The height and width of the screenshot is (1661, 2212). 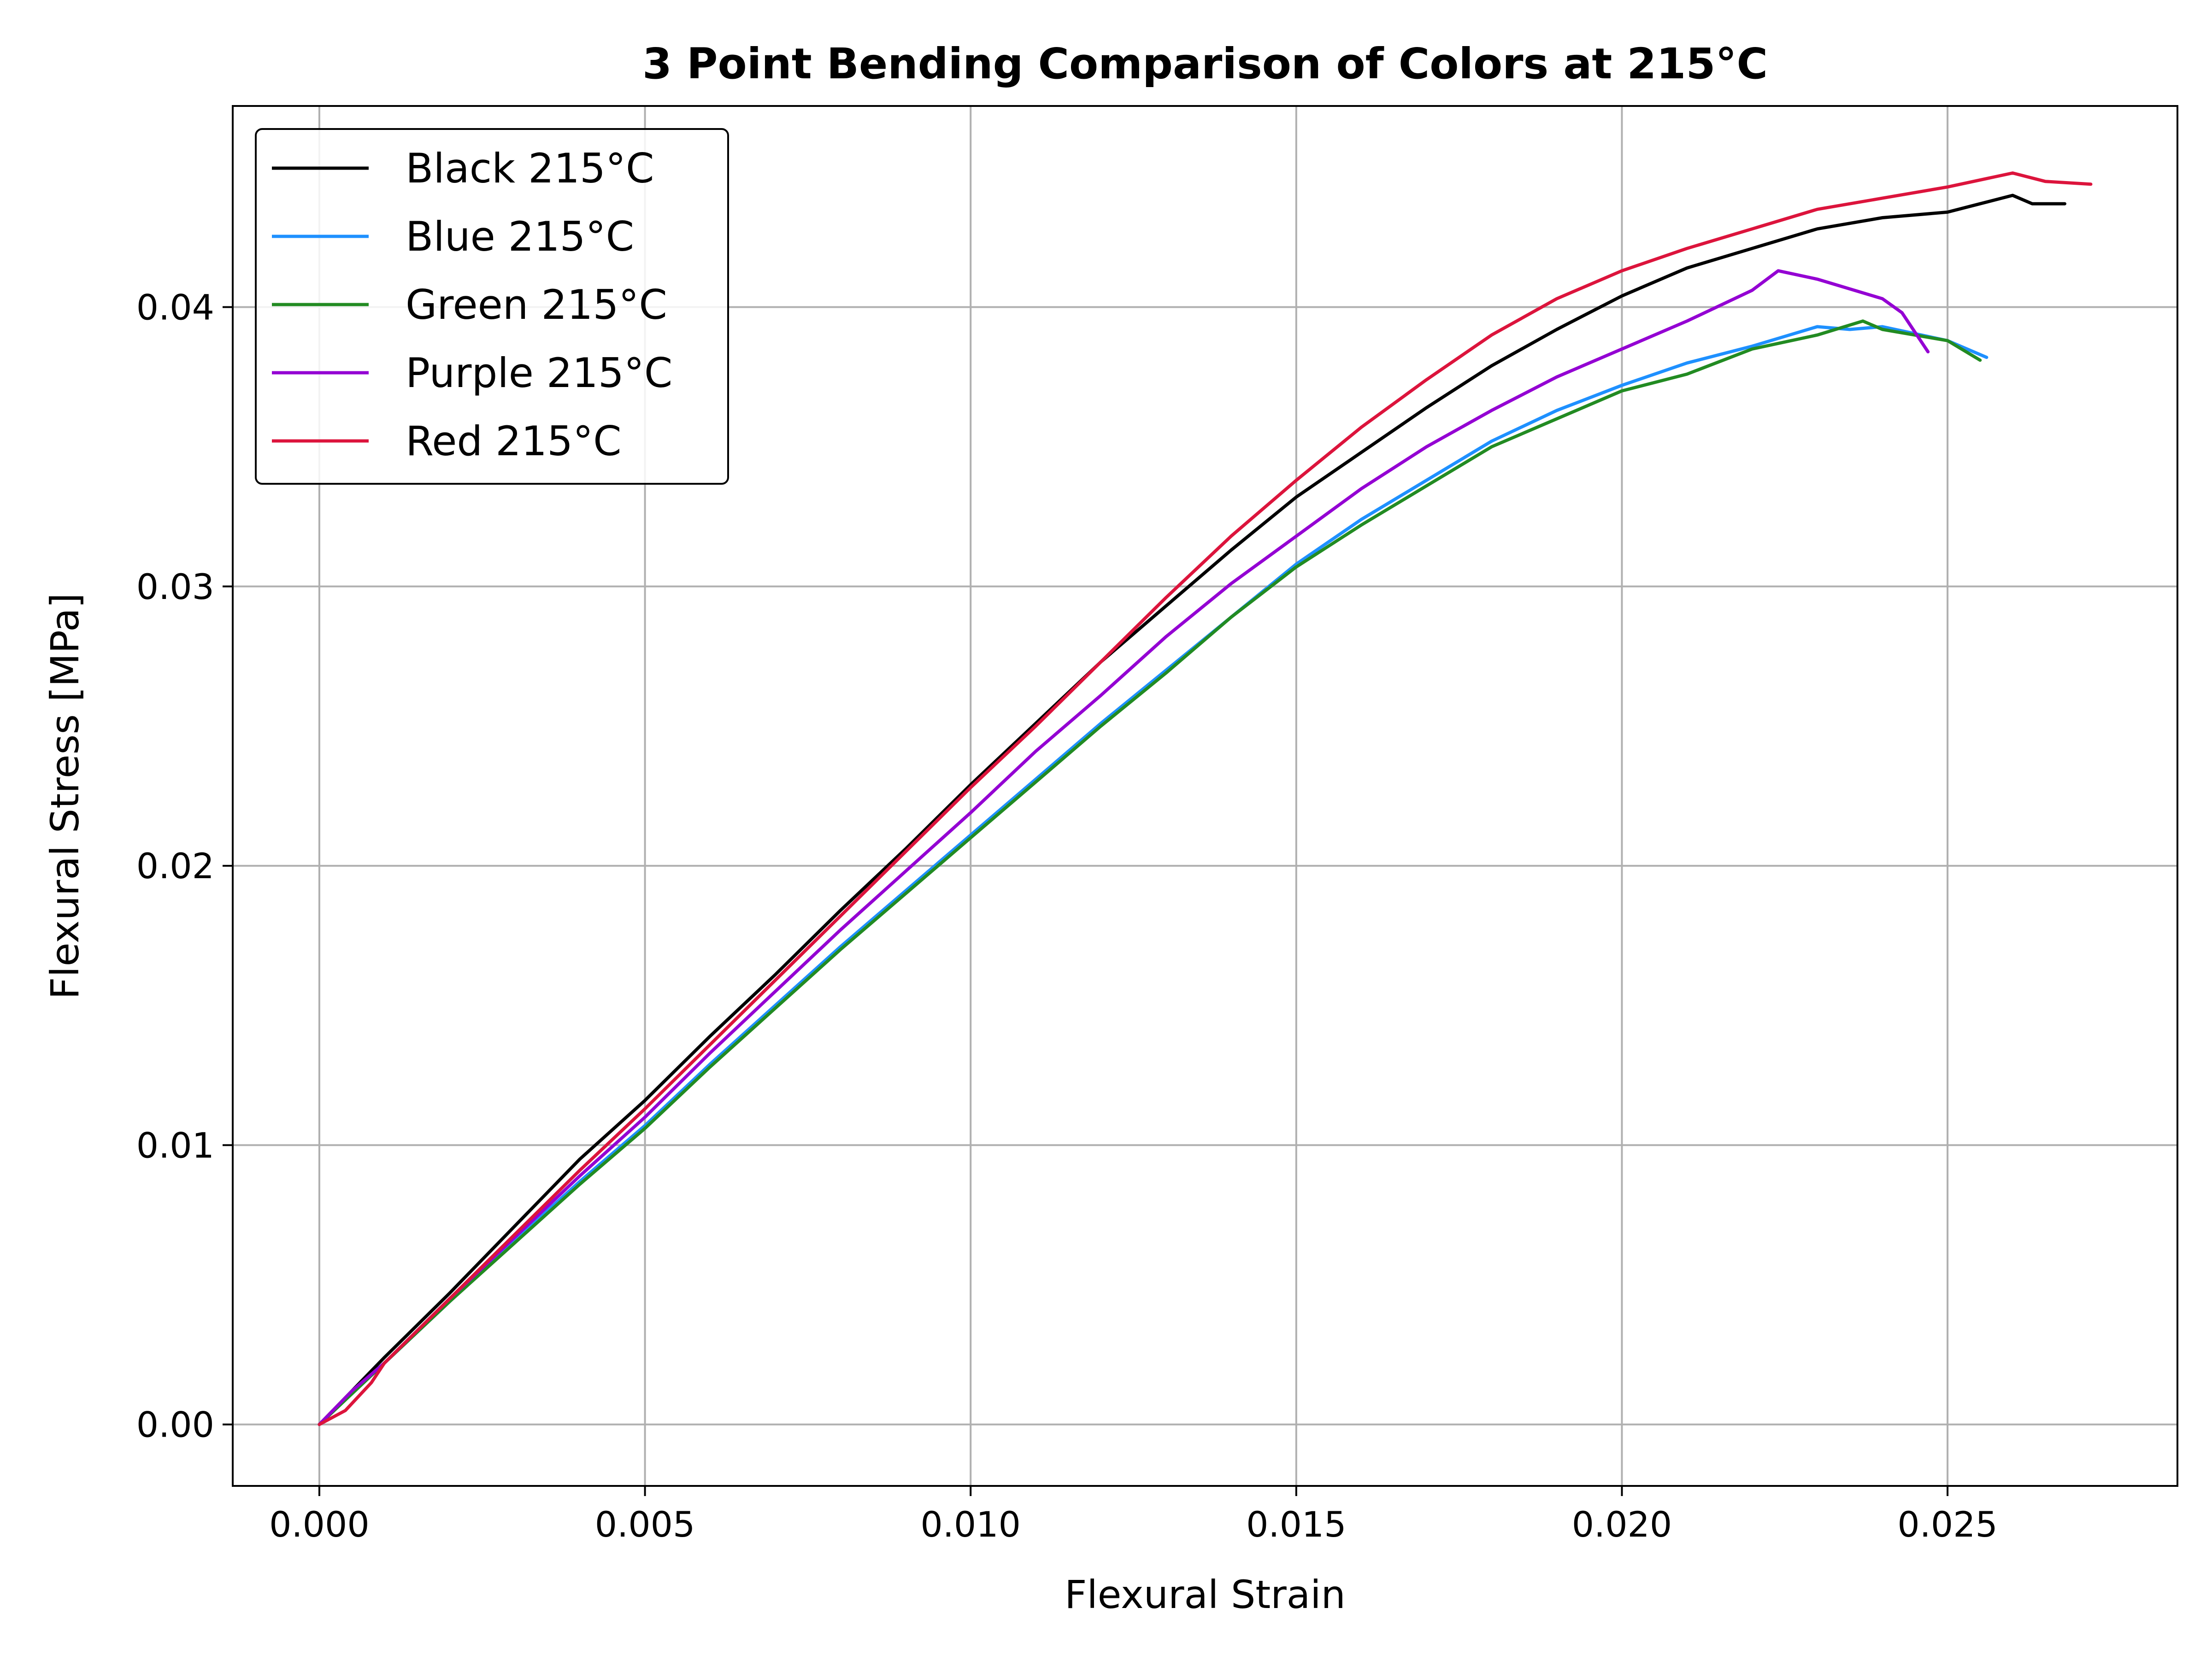 I want to click on legend-box, so click(x=492, y=306).